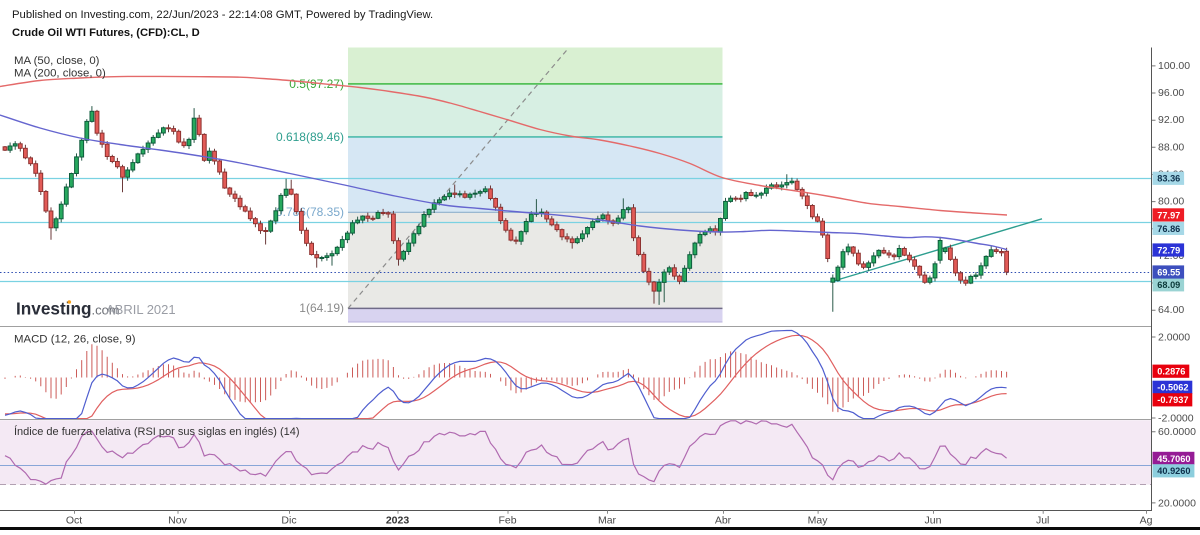 The height and width of the screenshot is (535, 1200). Describe the element at coordinates (1171, 147) in the screenshot. I see `svg-text: 88.00` at that location.